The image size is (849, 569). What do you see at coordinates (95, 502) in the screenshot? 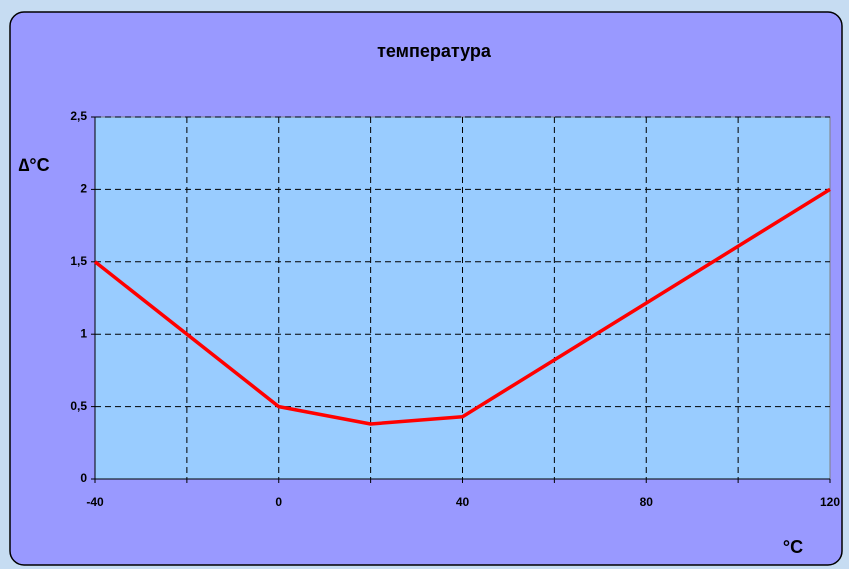
I see `x-tick-label: -40` at bounding box center [95, 502].